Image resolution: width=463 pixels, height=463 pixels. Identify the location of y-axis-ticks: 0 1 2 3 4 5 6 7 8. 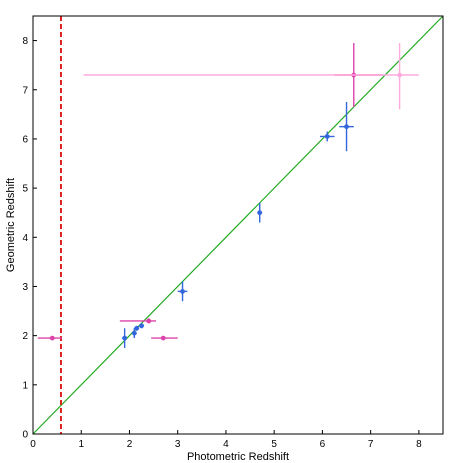
(29, 238).